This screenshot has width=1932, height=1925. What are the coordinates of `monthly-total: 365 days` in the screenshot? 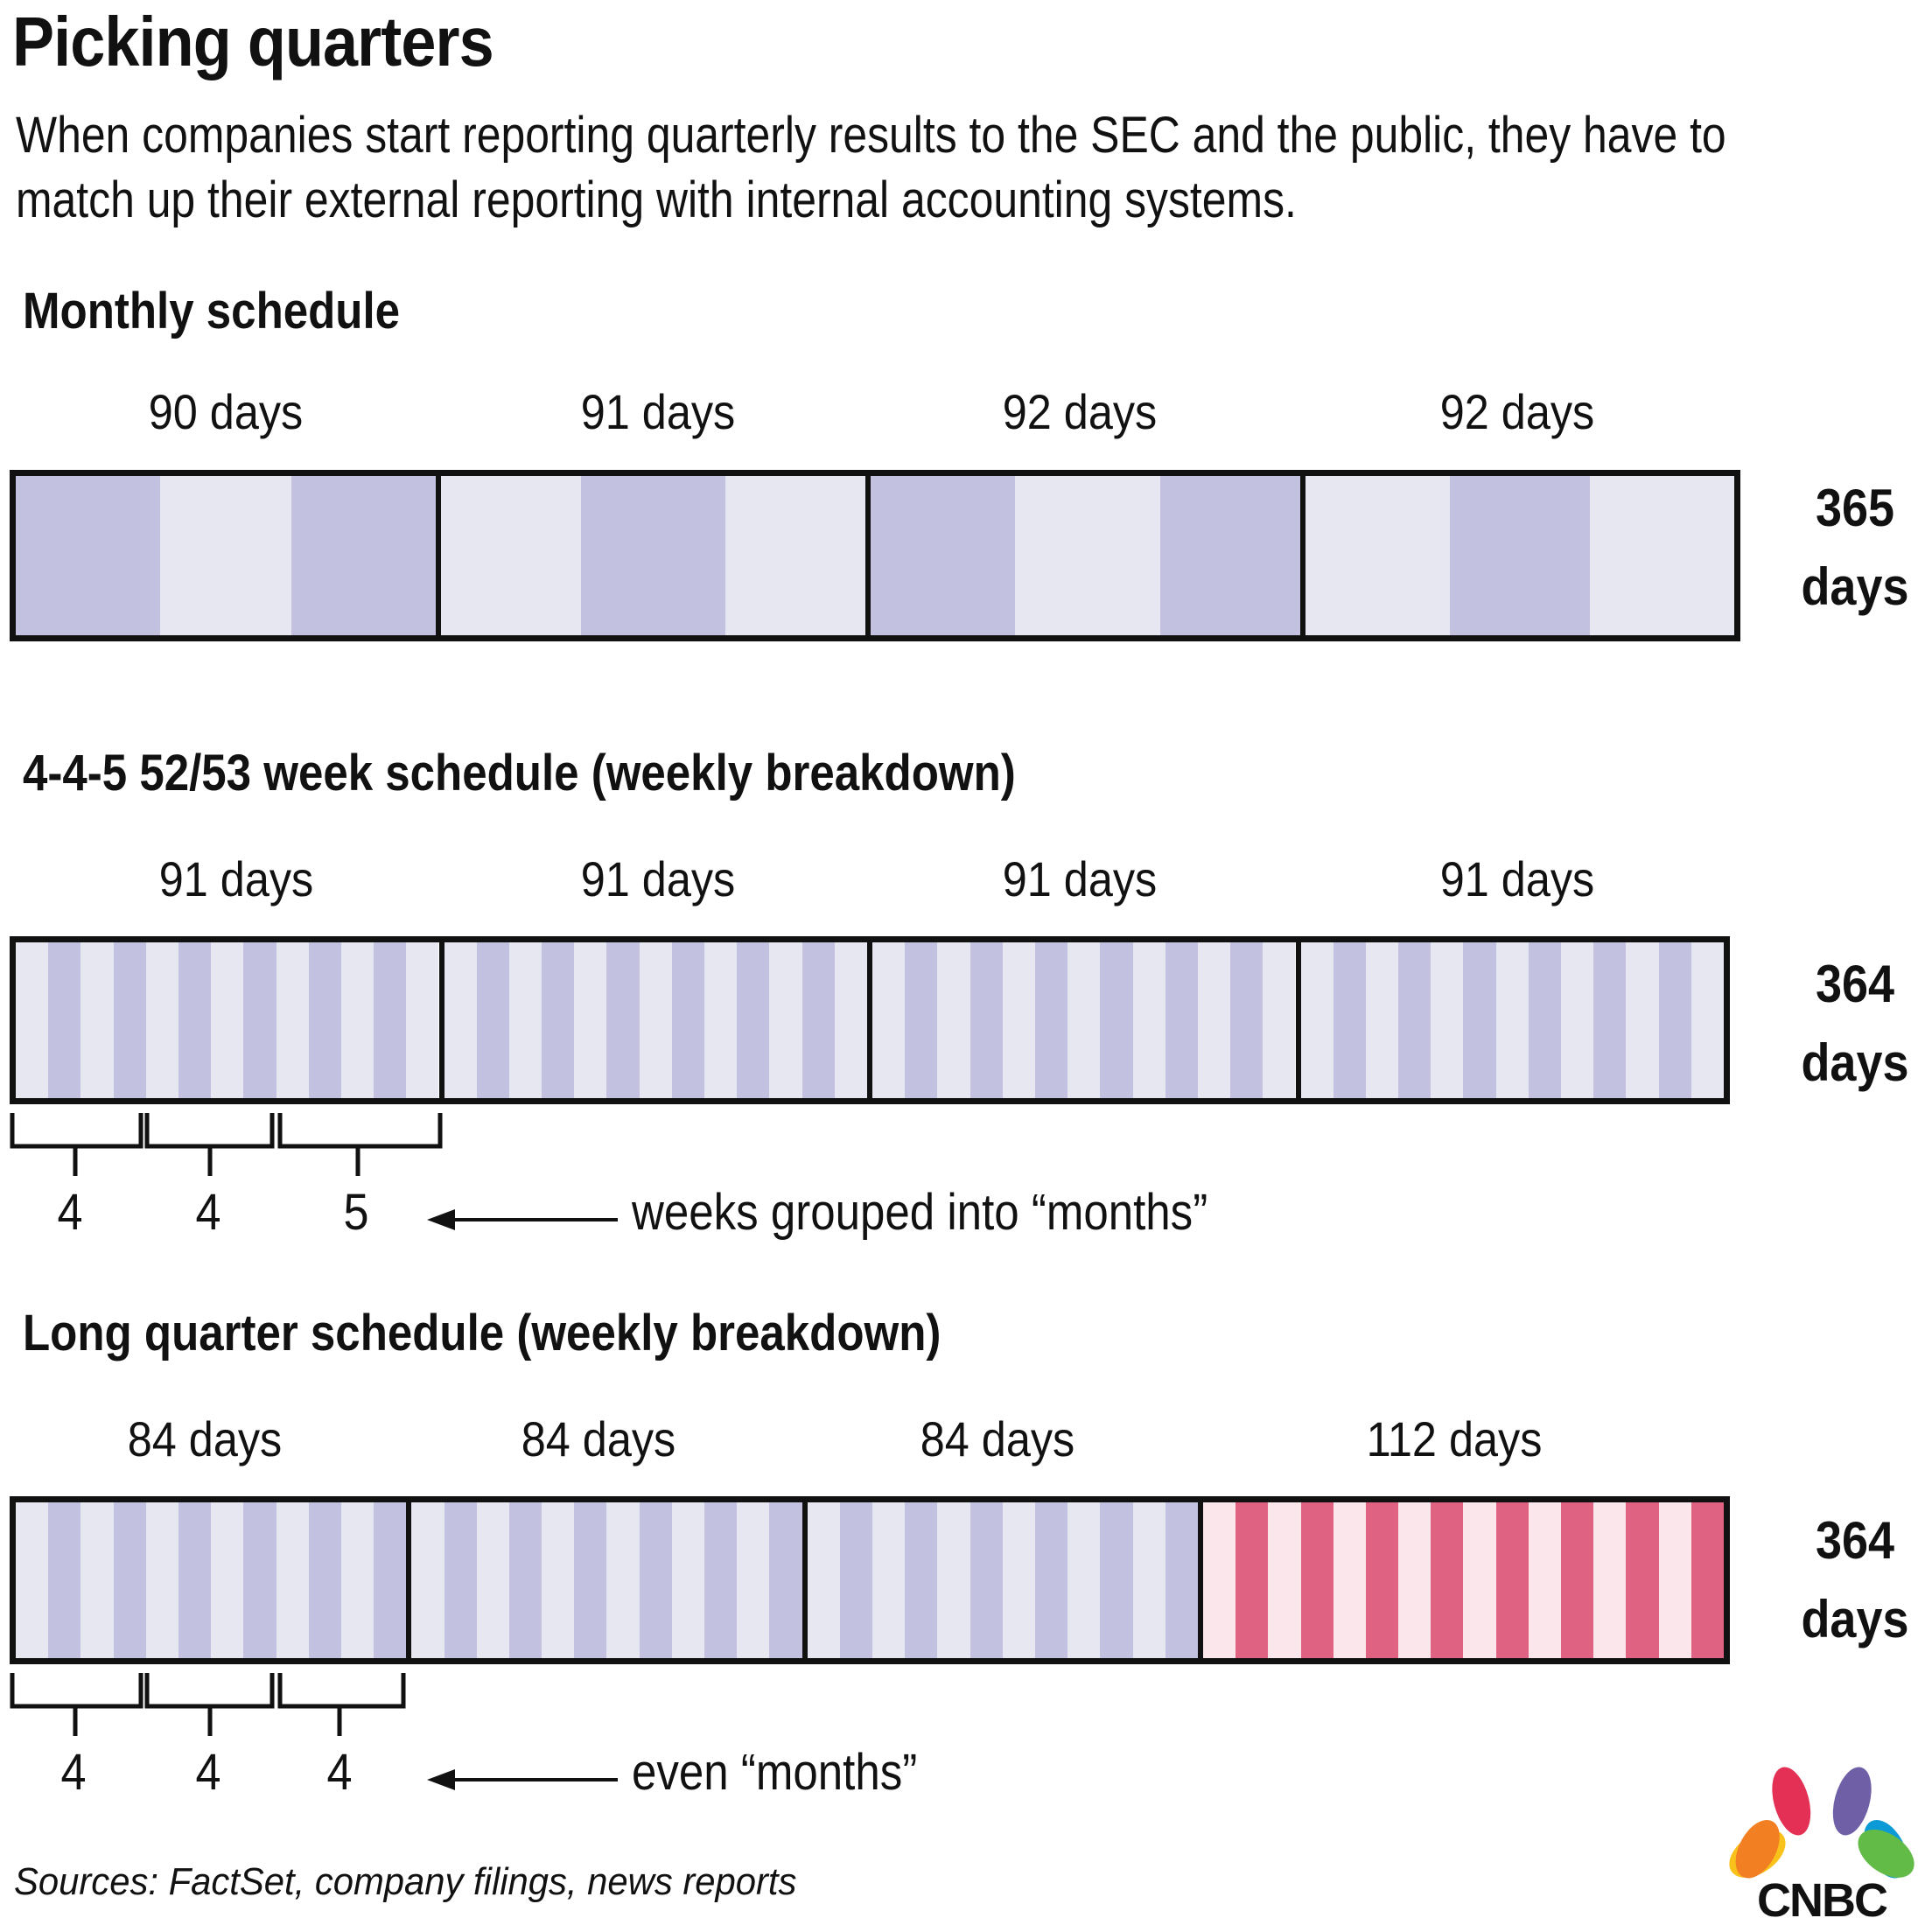 It's located at (1855, 547).